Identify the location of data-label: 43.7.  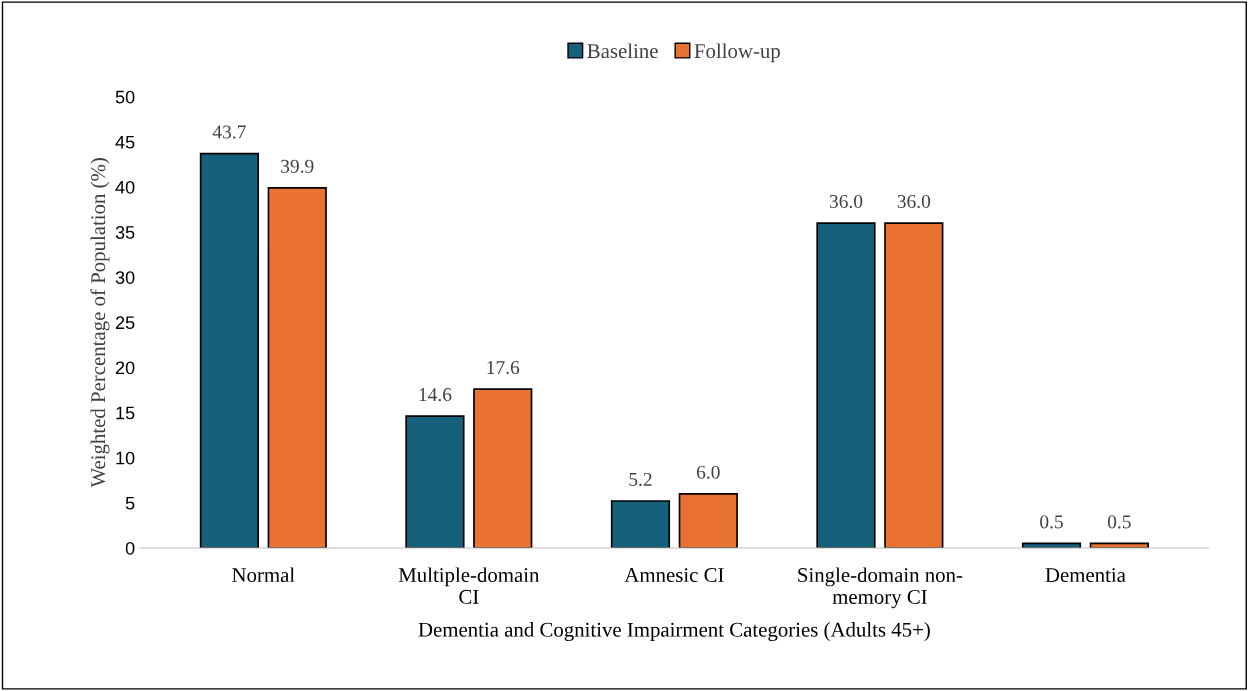
(229, 132).